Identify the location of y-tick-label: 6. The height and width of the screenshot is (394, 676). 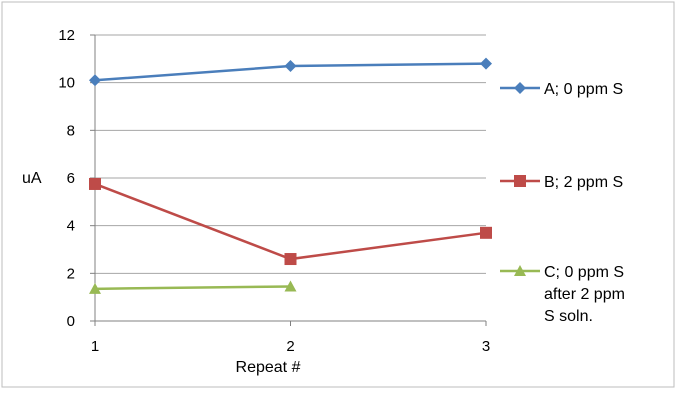
(71, 178).